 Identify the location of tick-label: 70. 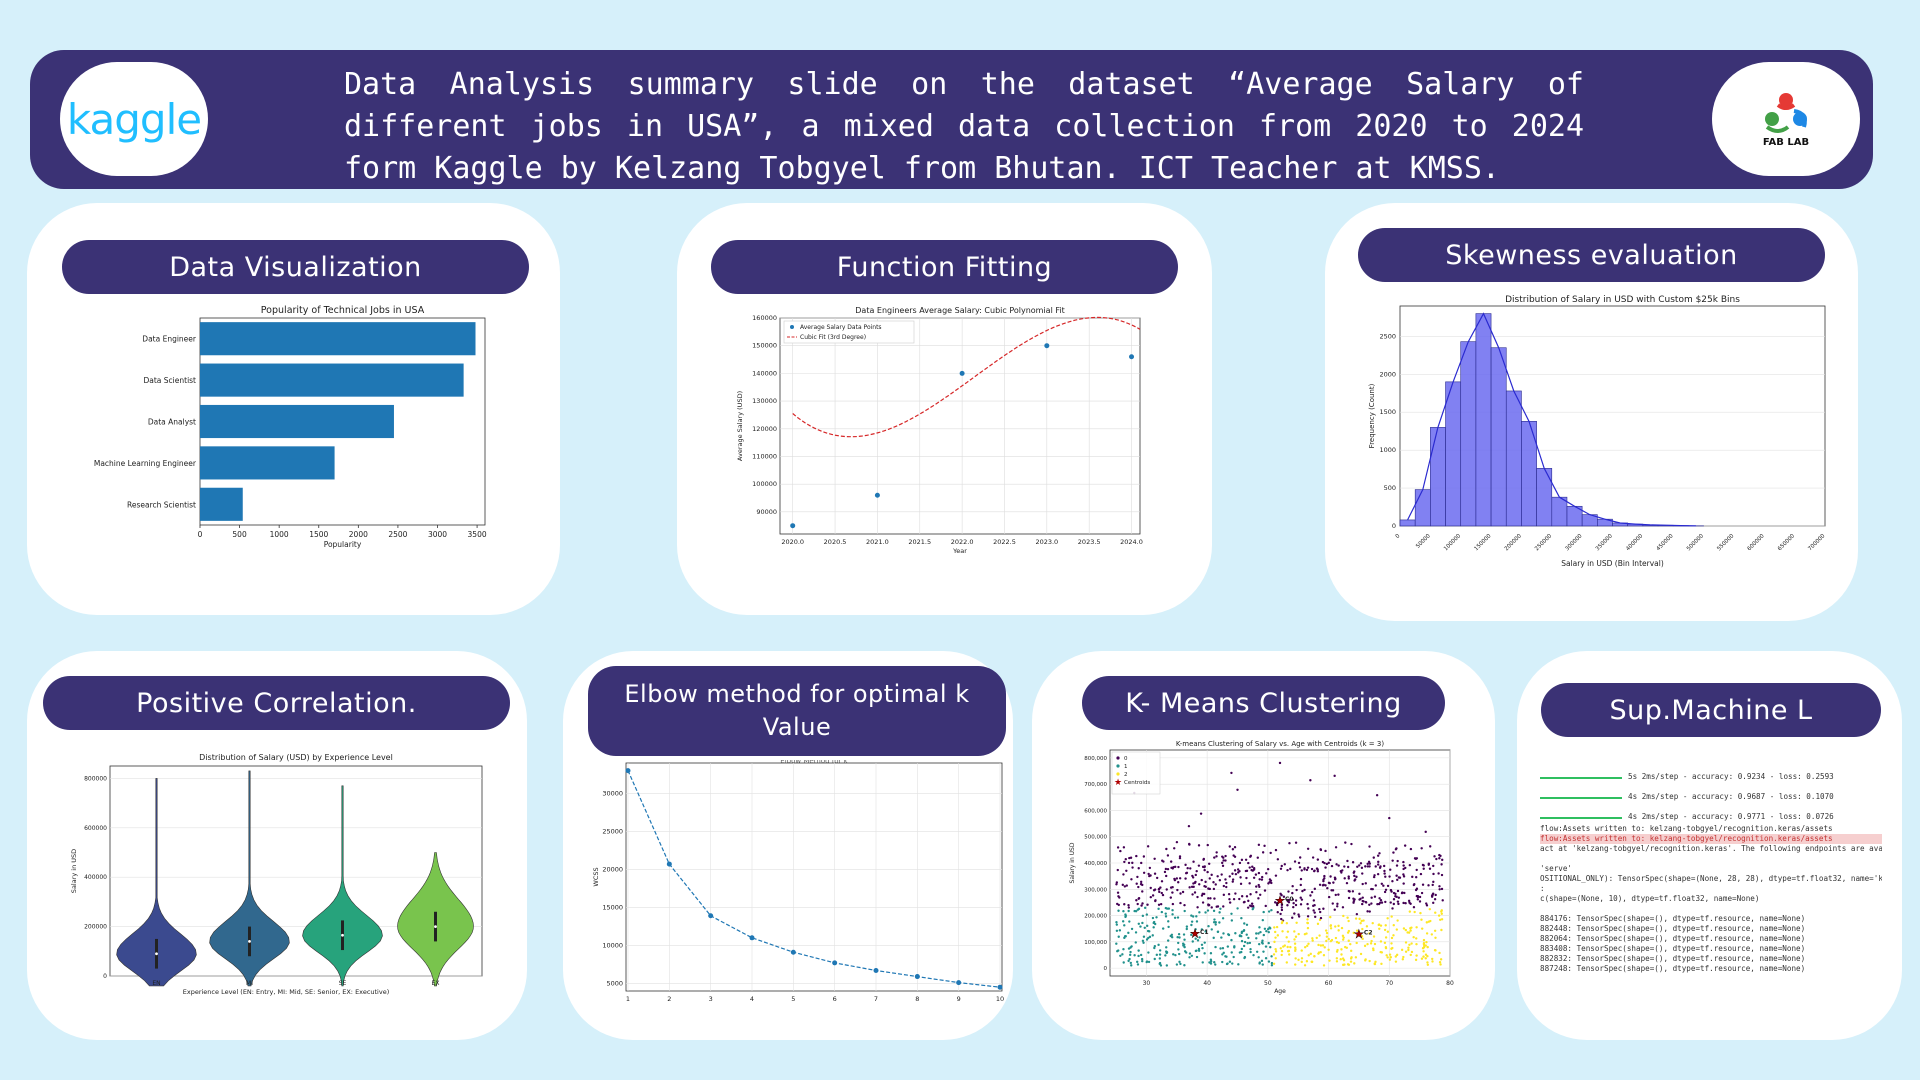
(1389, 983).